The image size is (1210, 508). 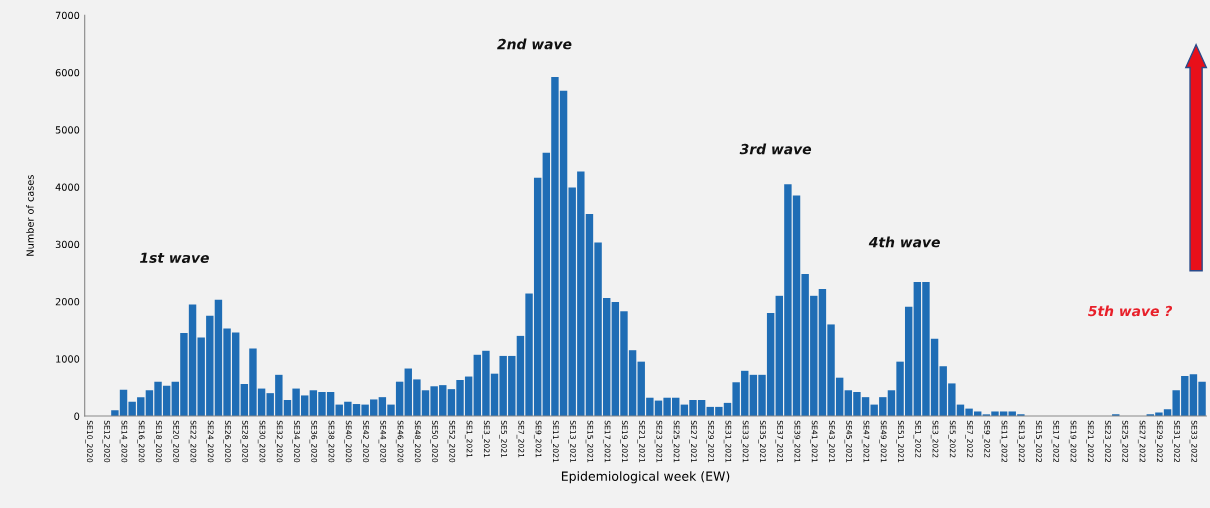 I want to click on y-tick-label: 3000, so click(x=67, y=244).